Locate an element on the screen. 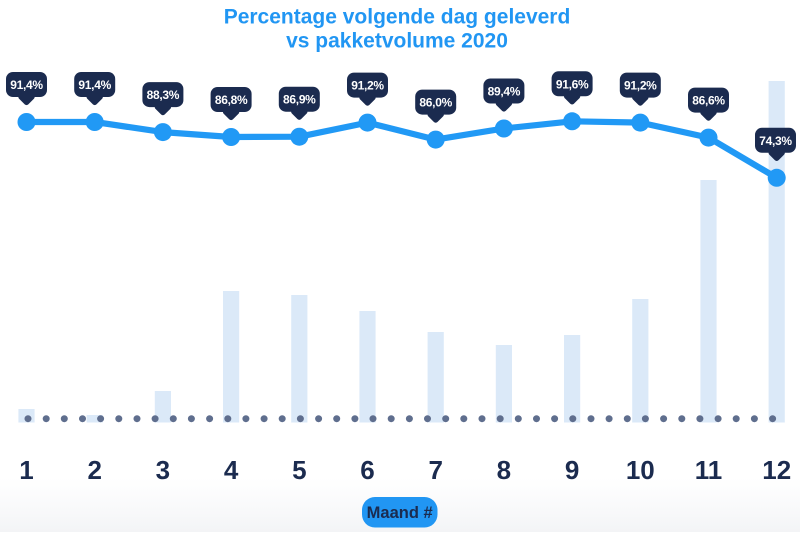 This screenshot has height=537, width=800. svg-text: 91,6% is located at coordinates (572, 84).